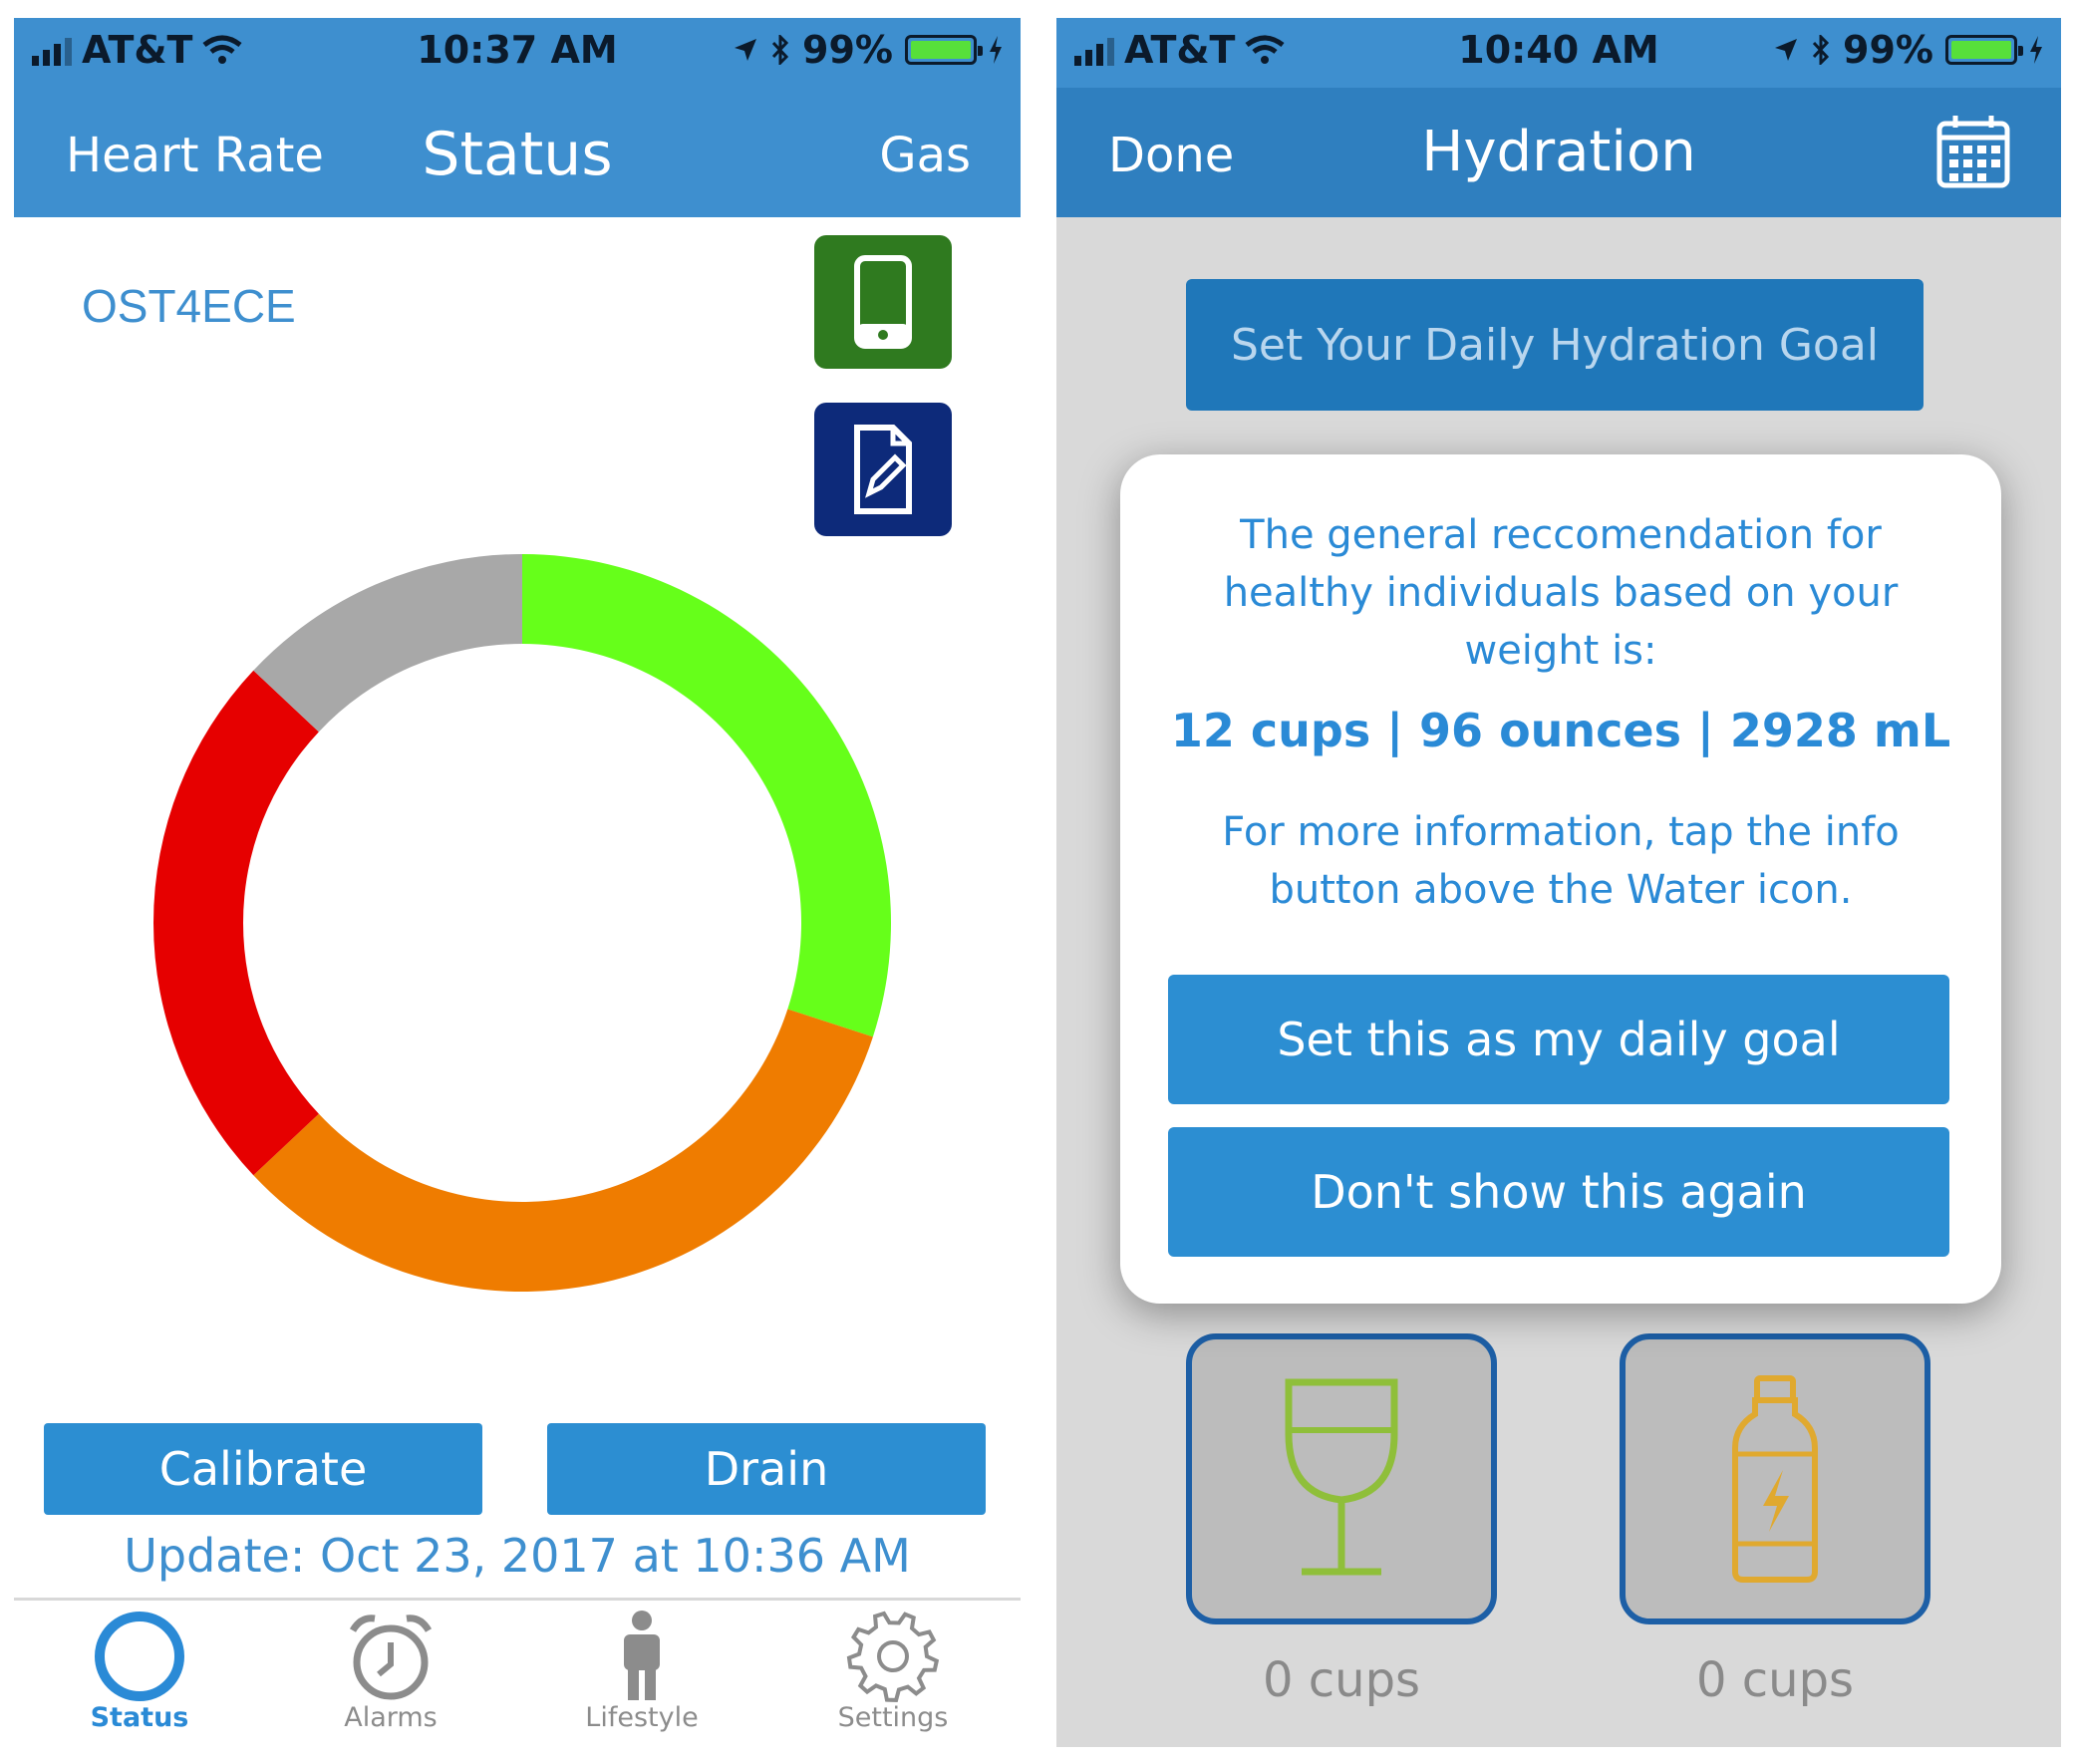  I want to click on bottle-icon, so click(1775, 1479).